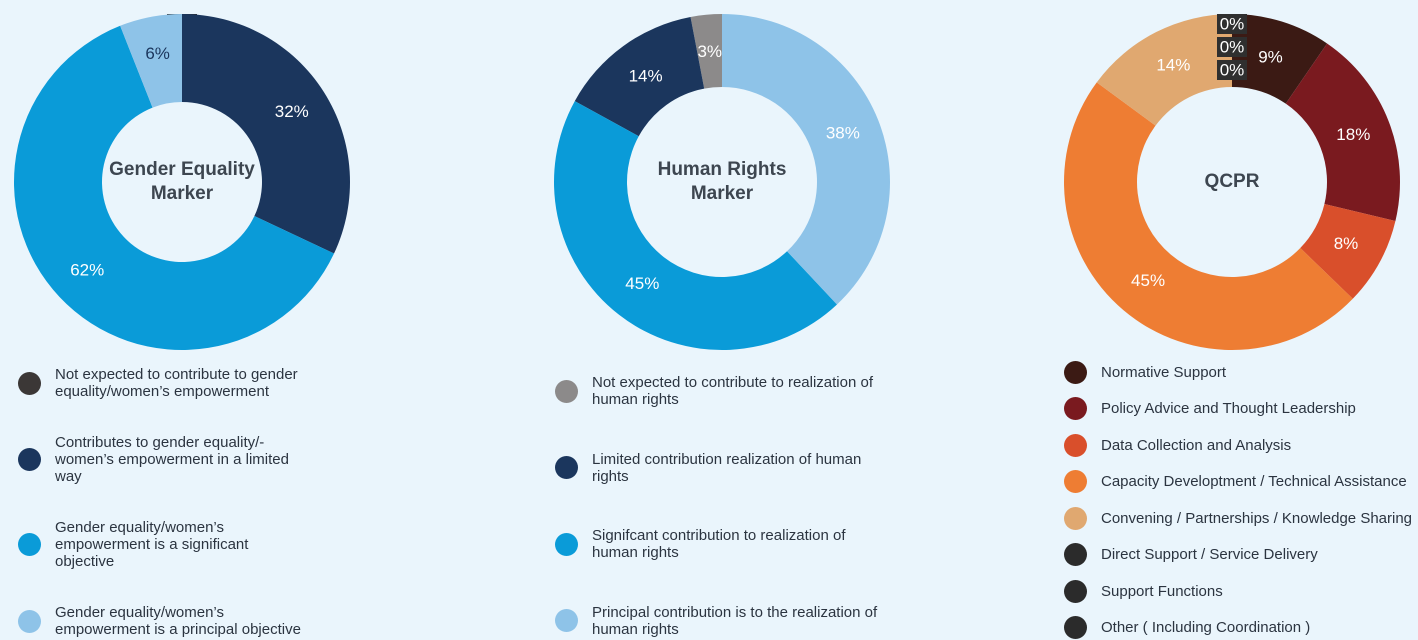 This screenshot has height=640, width=1418. Describe the element at coordinates (1228, 409) in the screenshot. I see `legend-label: Policy Advice and Thought Leadership` at that location.